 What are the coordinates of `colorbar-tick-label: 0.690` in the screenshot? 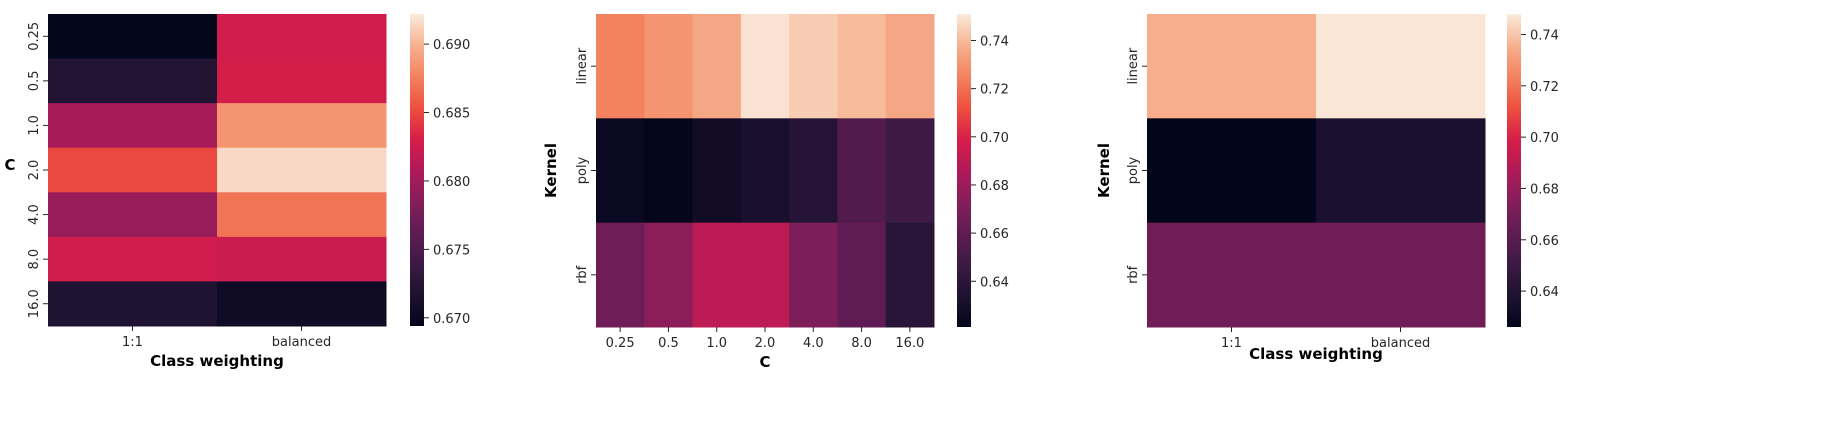 It's located at (451, 45).